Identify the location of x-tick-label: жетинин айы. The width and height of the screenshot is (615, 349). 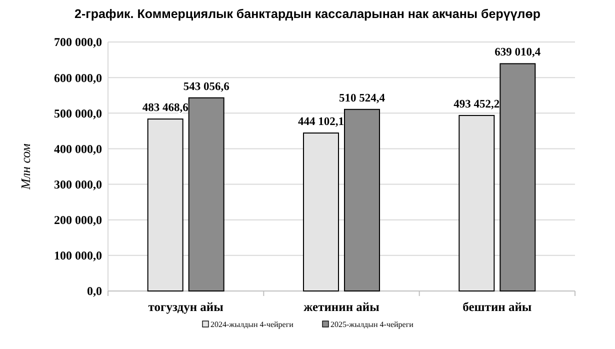
(342, 307).